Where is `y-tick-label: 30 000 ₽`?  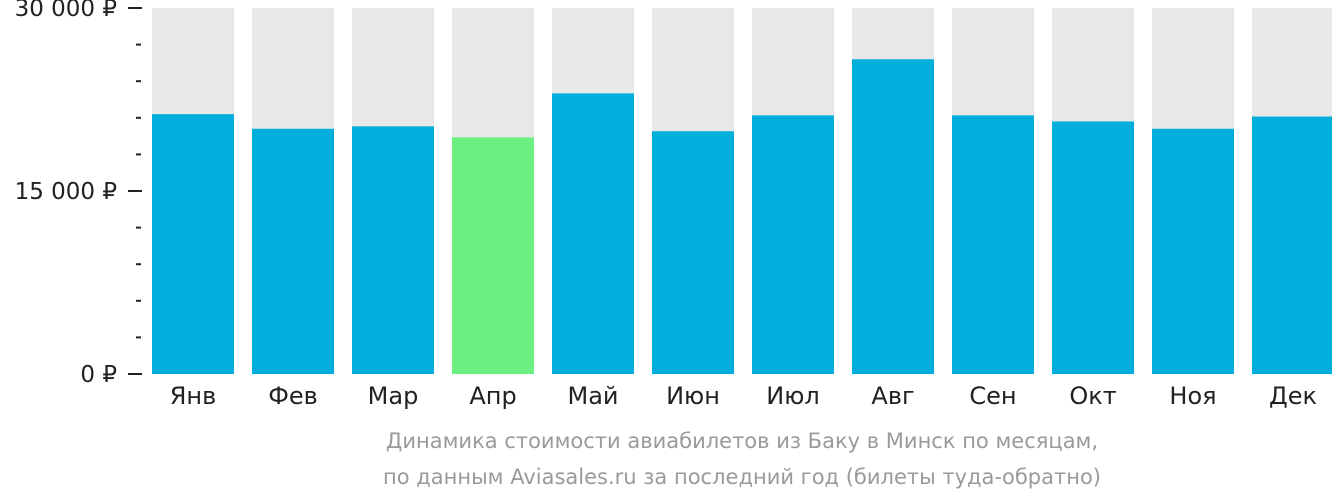 y-tick-label: 30 000 ₽ is located at coordinates (66, 11).